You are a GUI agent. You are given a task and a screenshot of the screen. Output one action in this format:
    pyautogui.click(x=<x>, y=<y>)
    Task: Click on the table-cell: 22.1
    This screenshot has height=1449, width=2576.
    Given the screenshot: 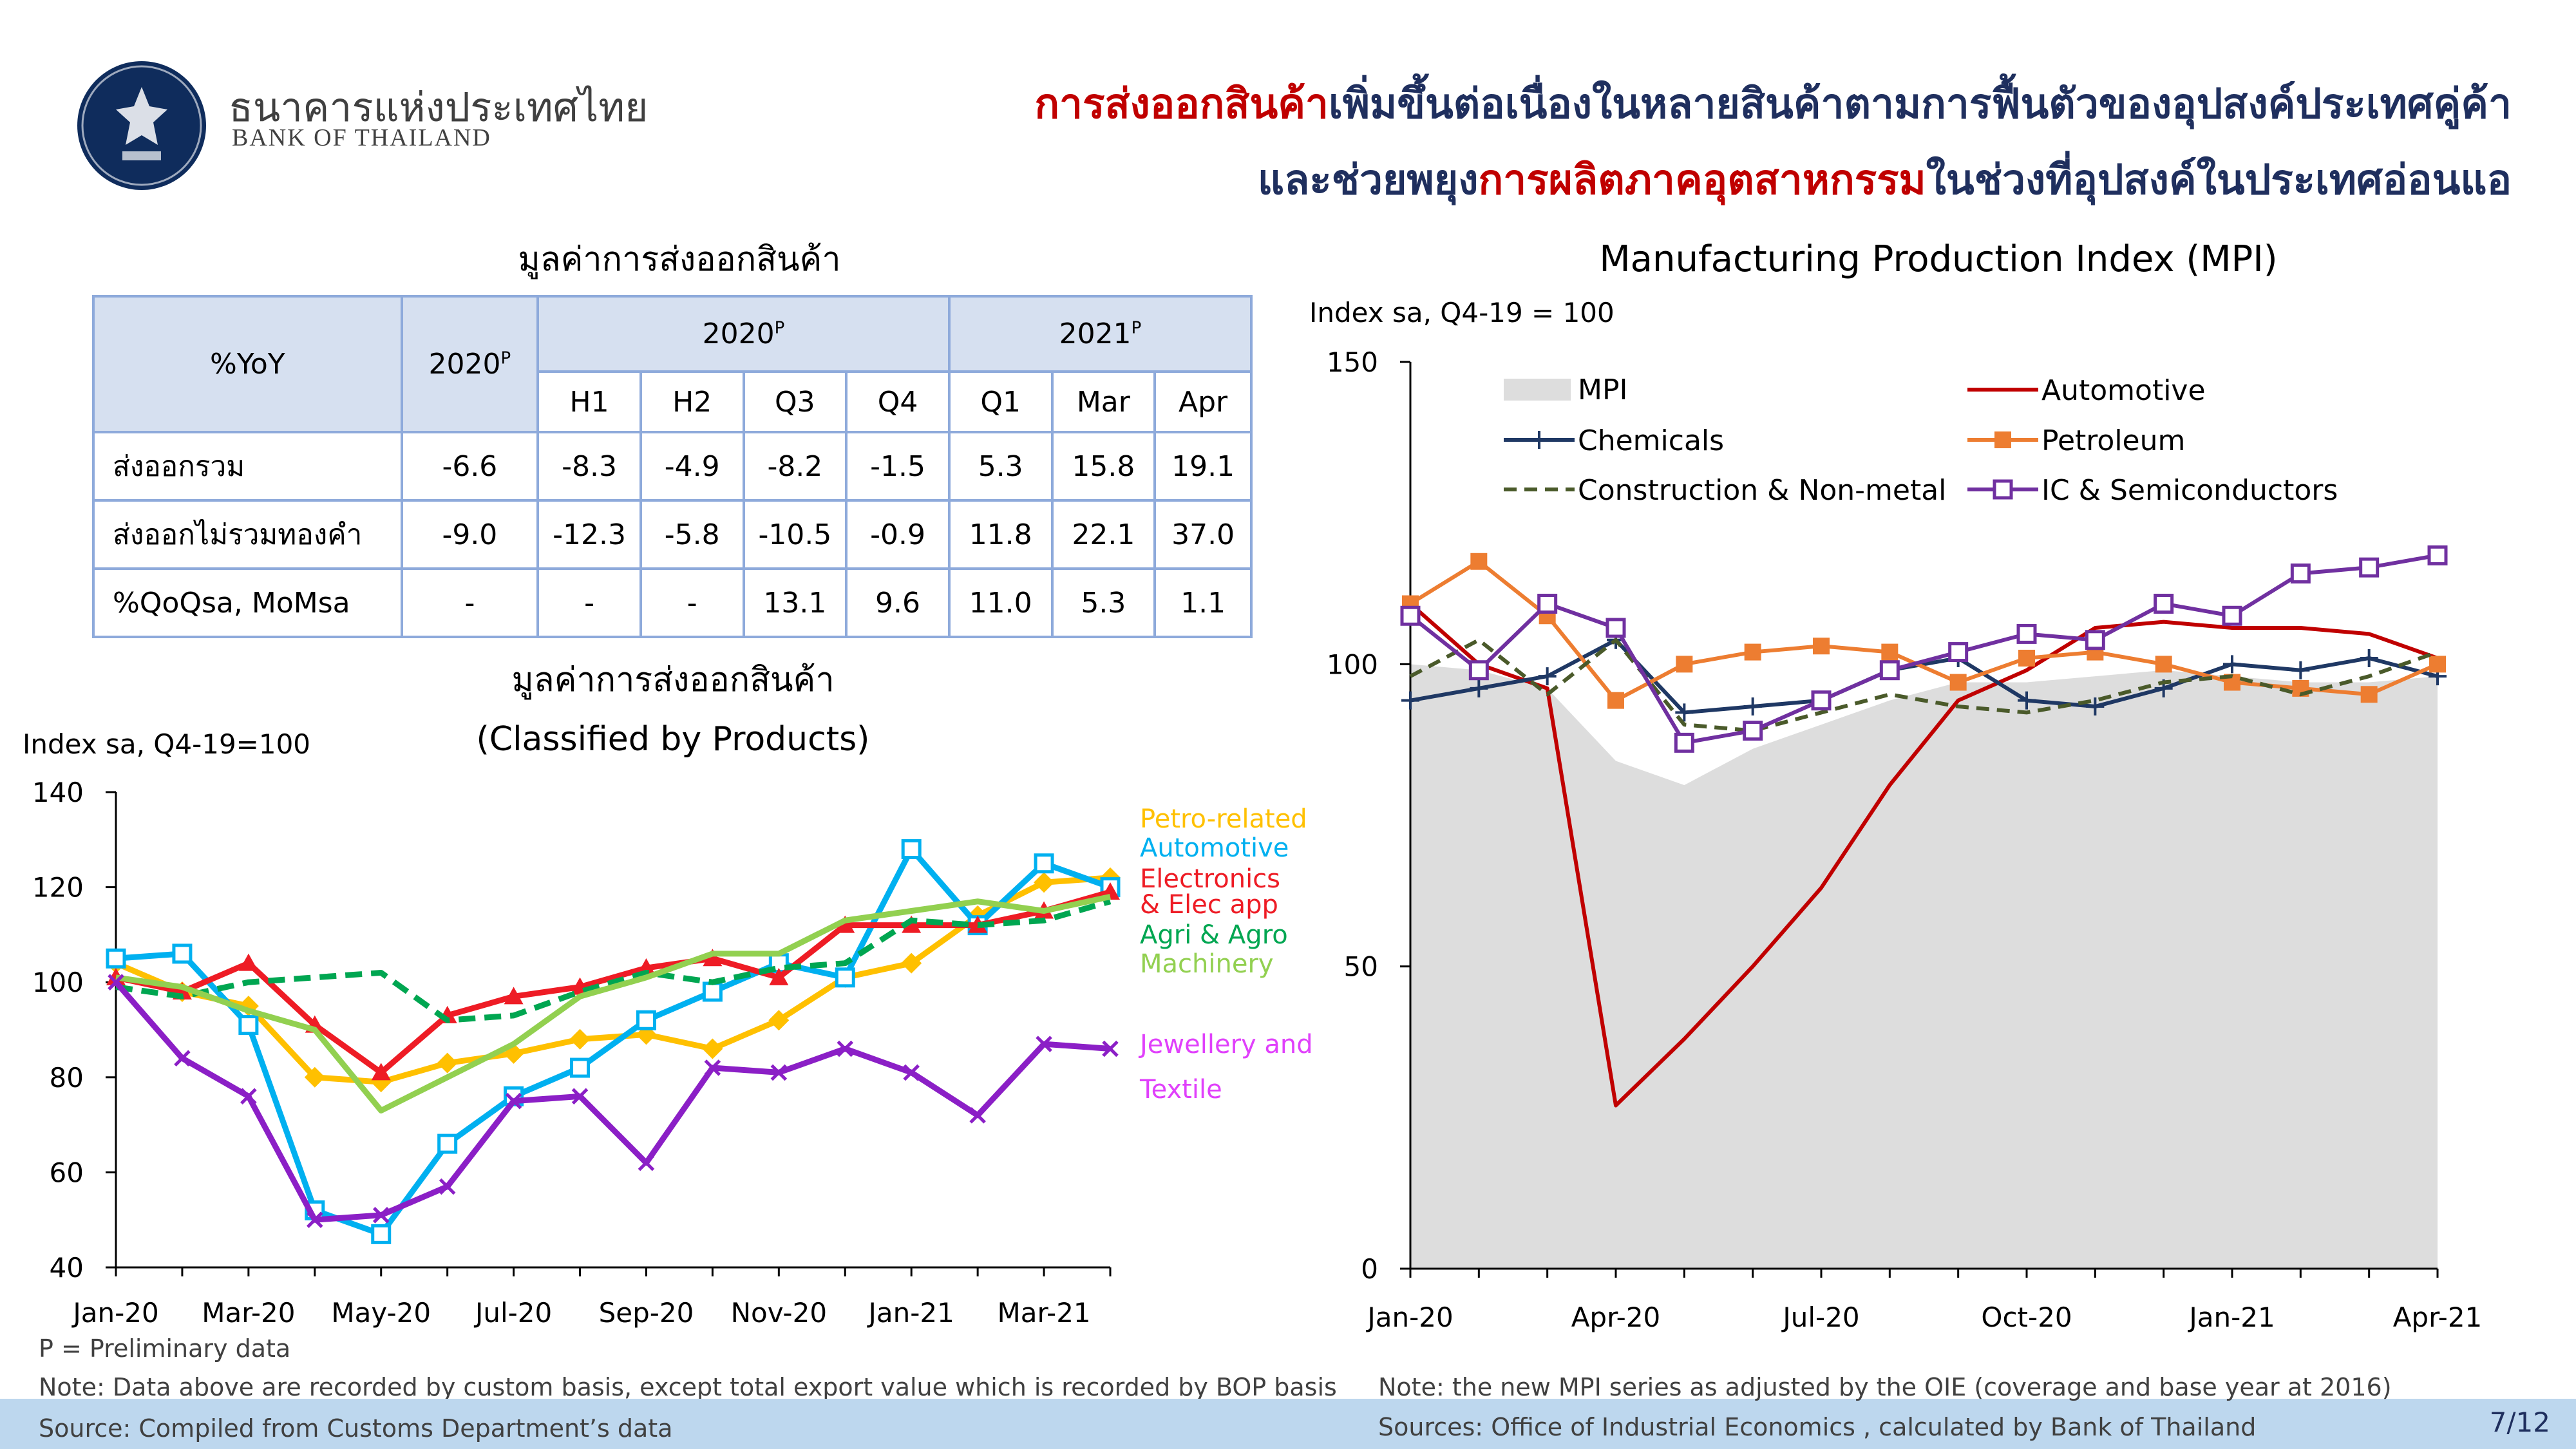 What is the action you would take?
    pyautogui.click(x=1103, y=534)
    